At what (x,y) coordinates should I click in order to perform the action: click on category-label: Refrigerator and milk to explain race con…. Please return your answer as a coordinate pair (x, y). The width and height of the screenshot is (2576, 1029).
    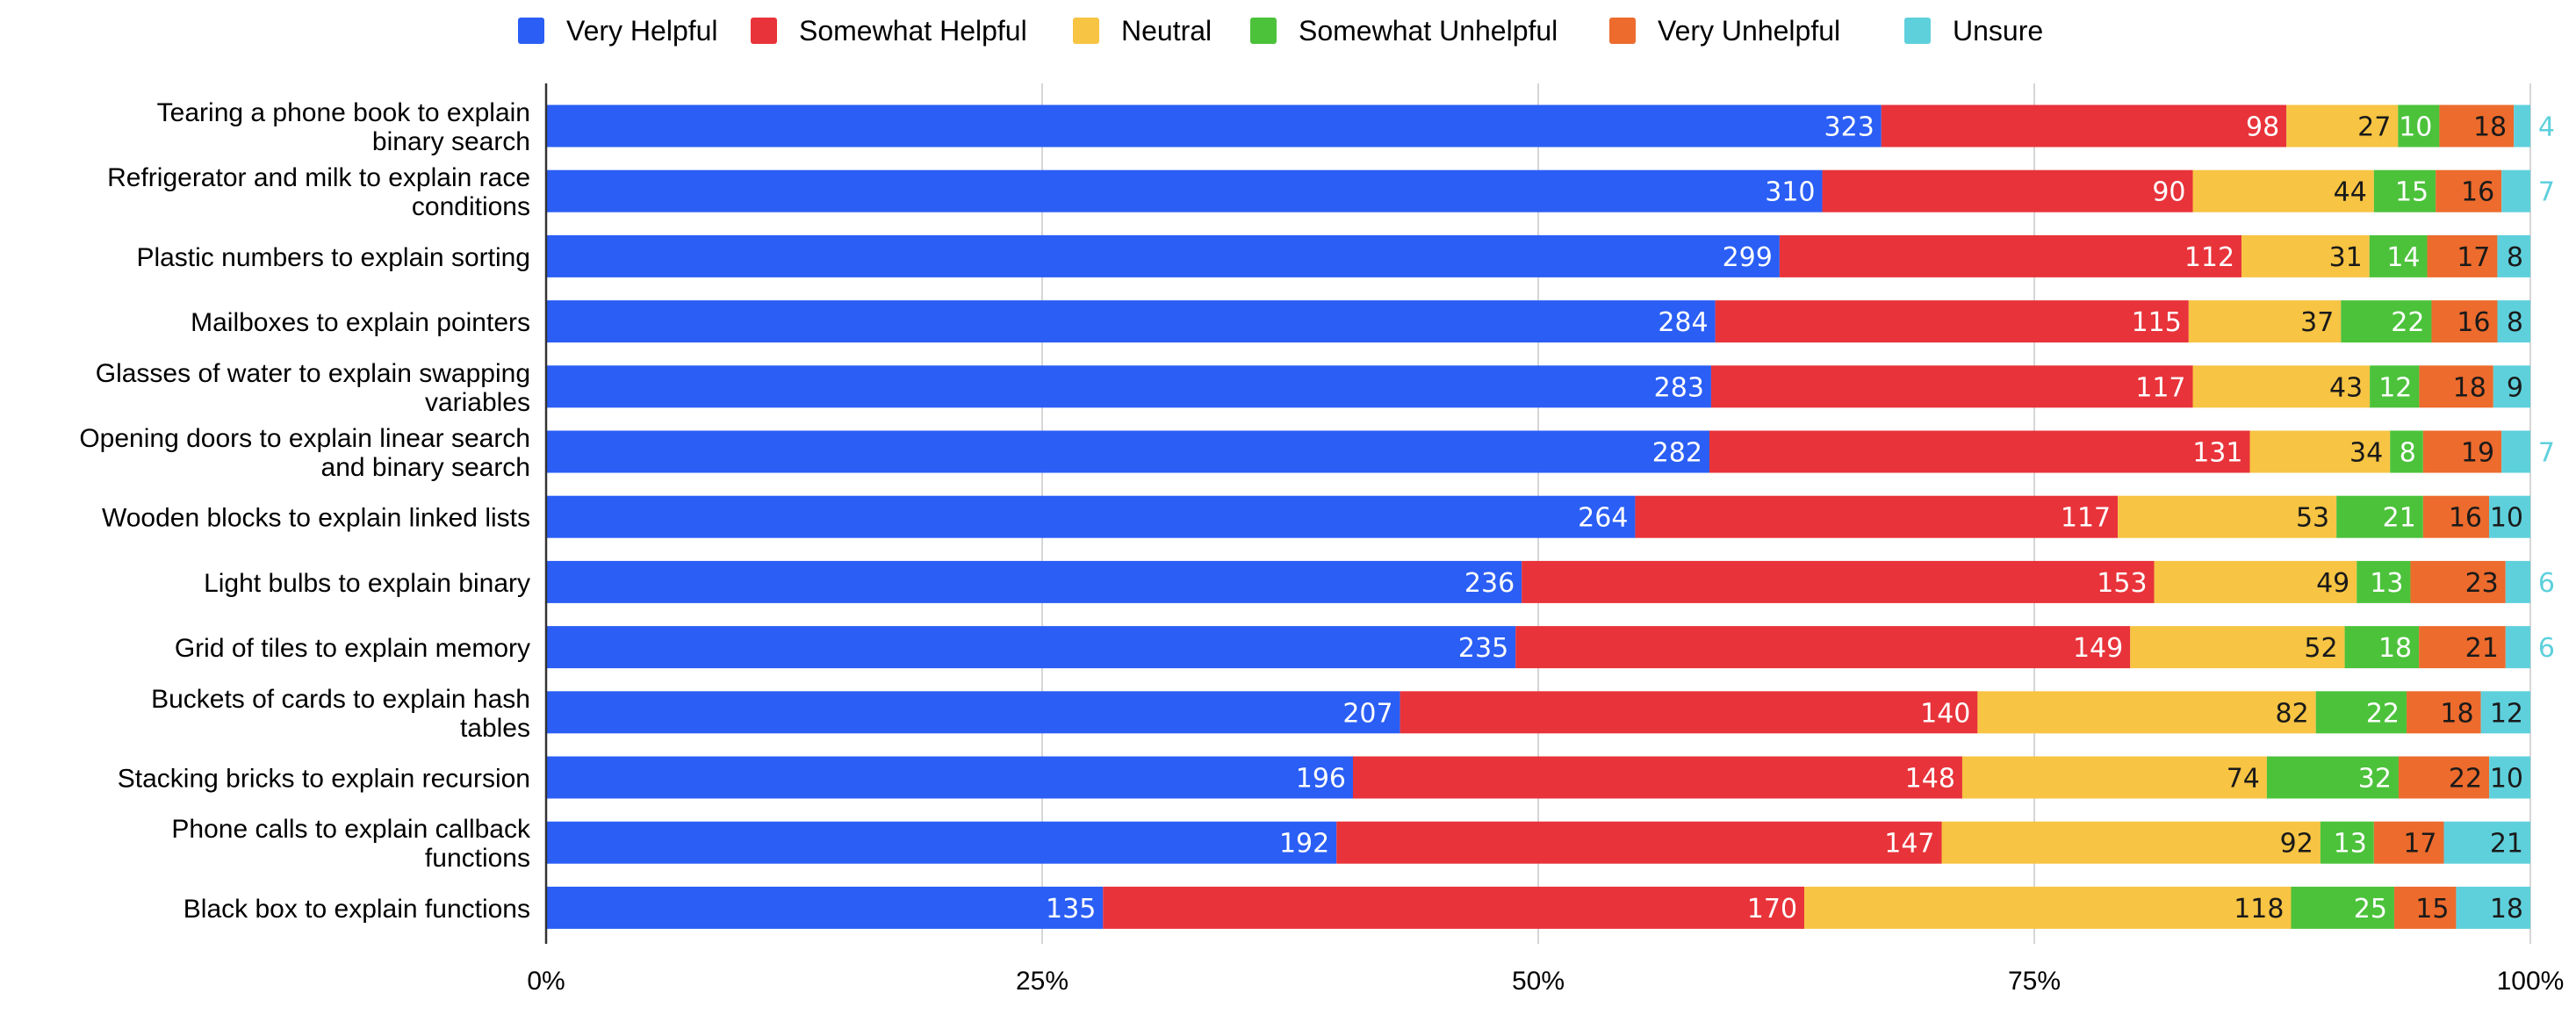
    Looking at the image, I should click on (318, 192).